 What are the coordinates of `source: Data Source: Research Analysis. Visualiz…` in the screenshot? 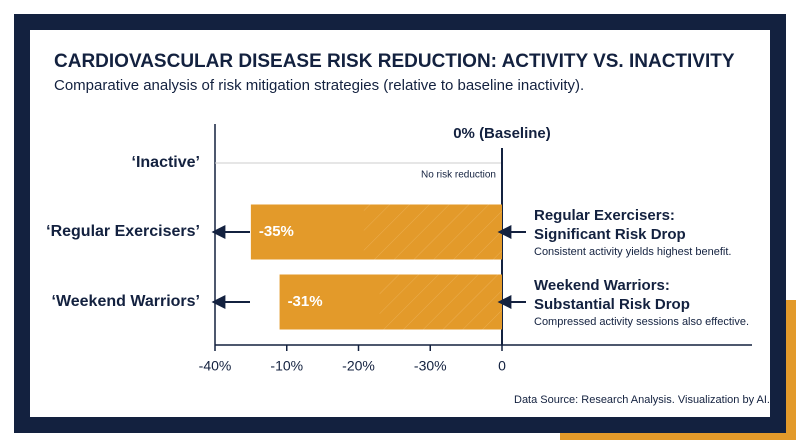 It's located at (642, 400).